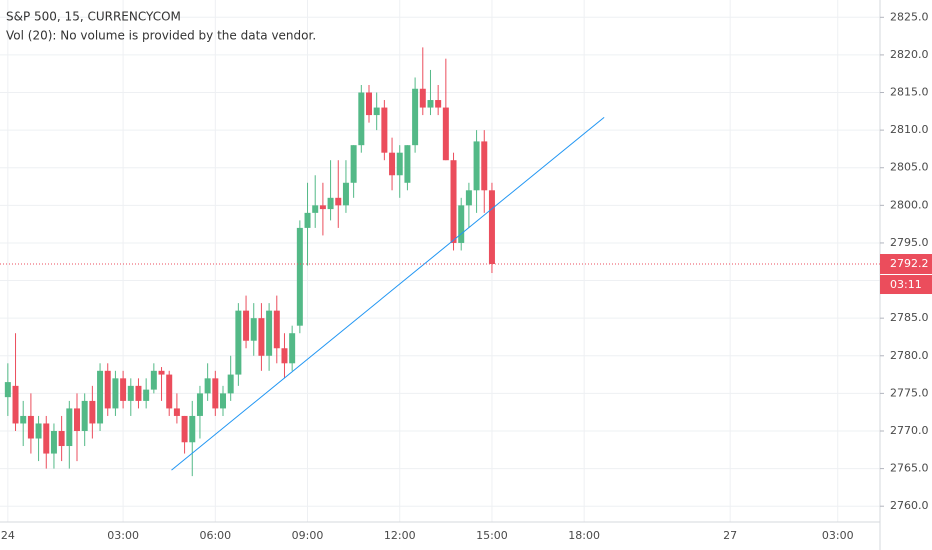  I want to click on y-tick-label: 2775.0, so click(909, 392).